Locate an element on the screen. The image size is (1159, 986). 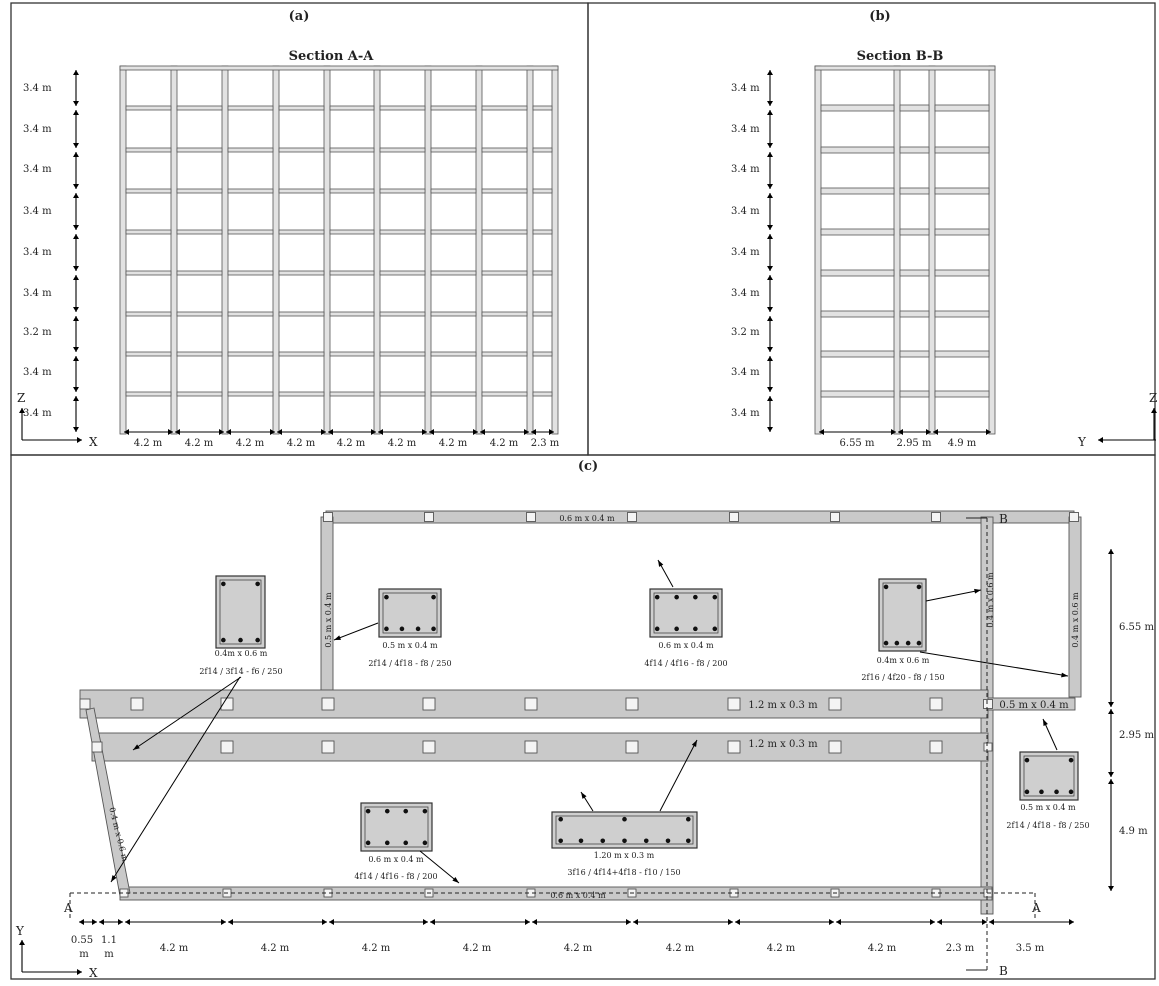
section-dim: 0.6 m x 0.4 m is located at coordinates (396, 859).